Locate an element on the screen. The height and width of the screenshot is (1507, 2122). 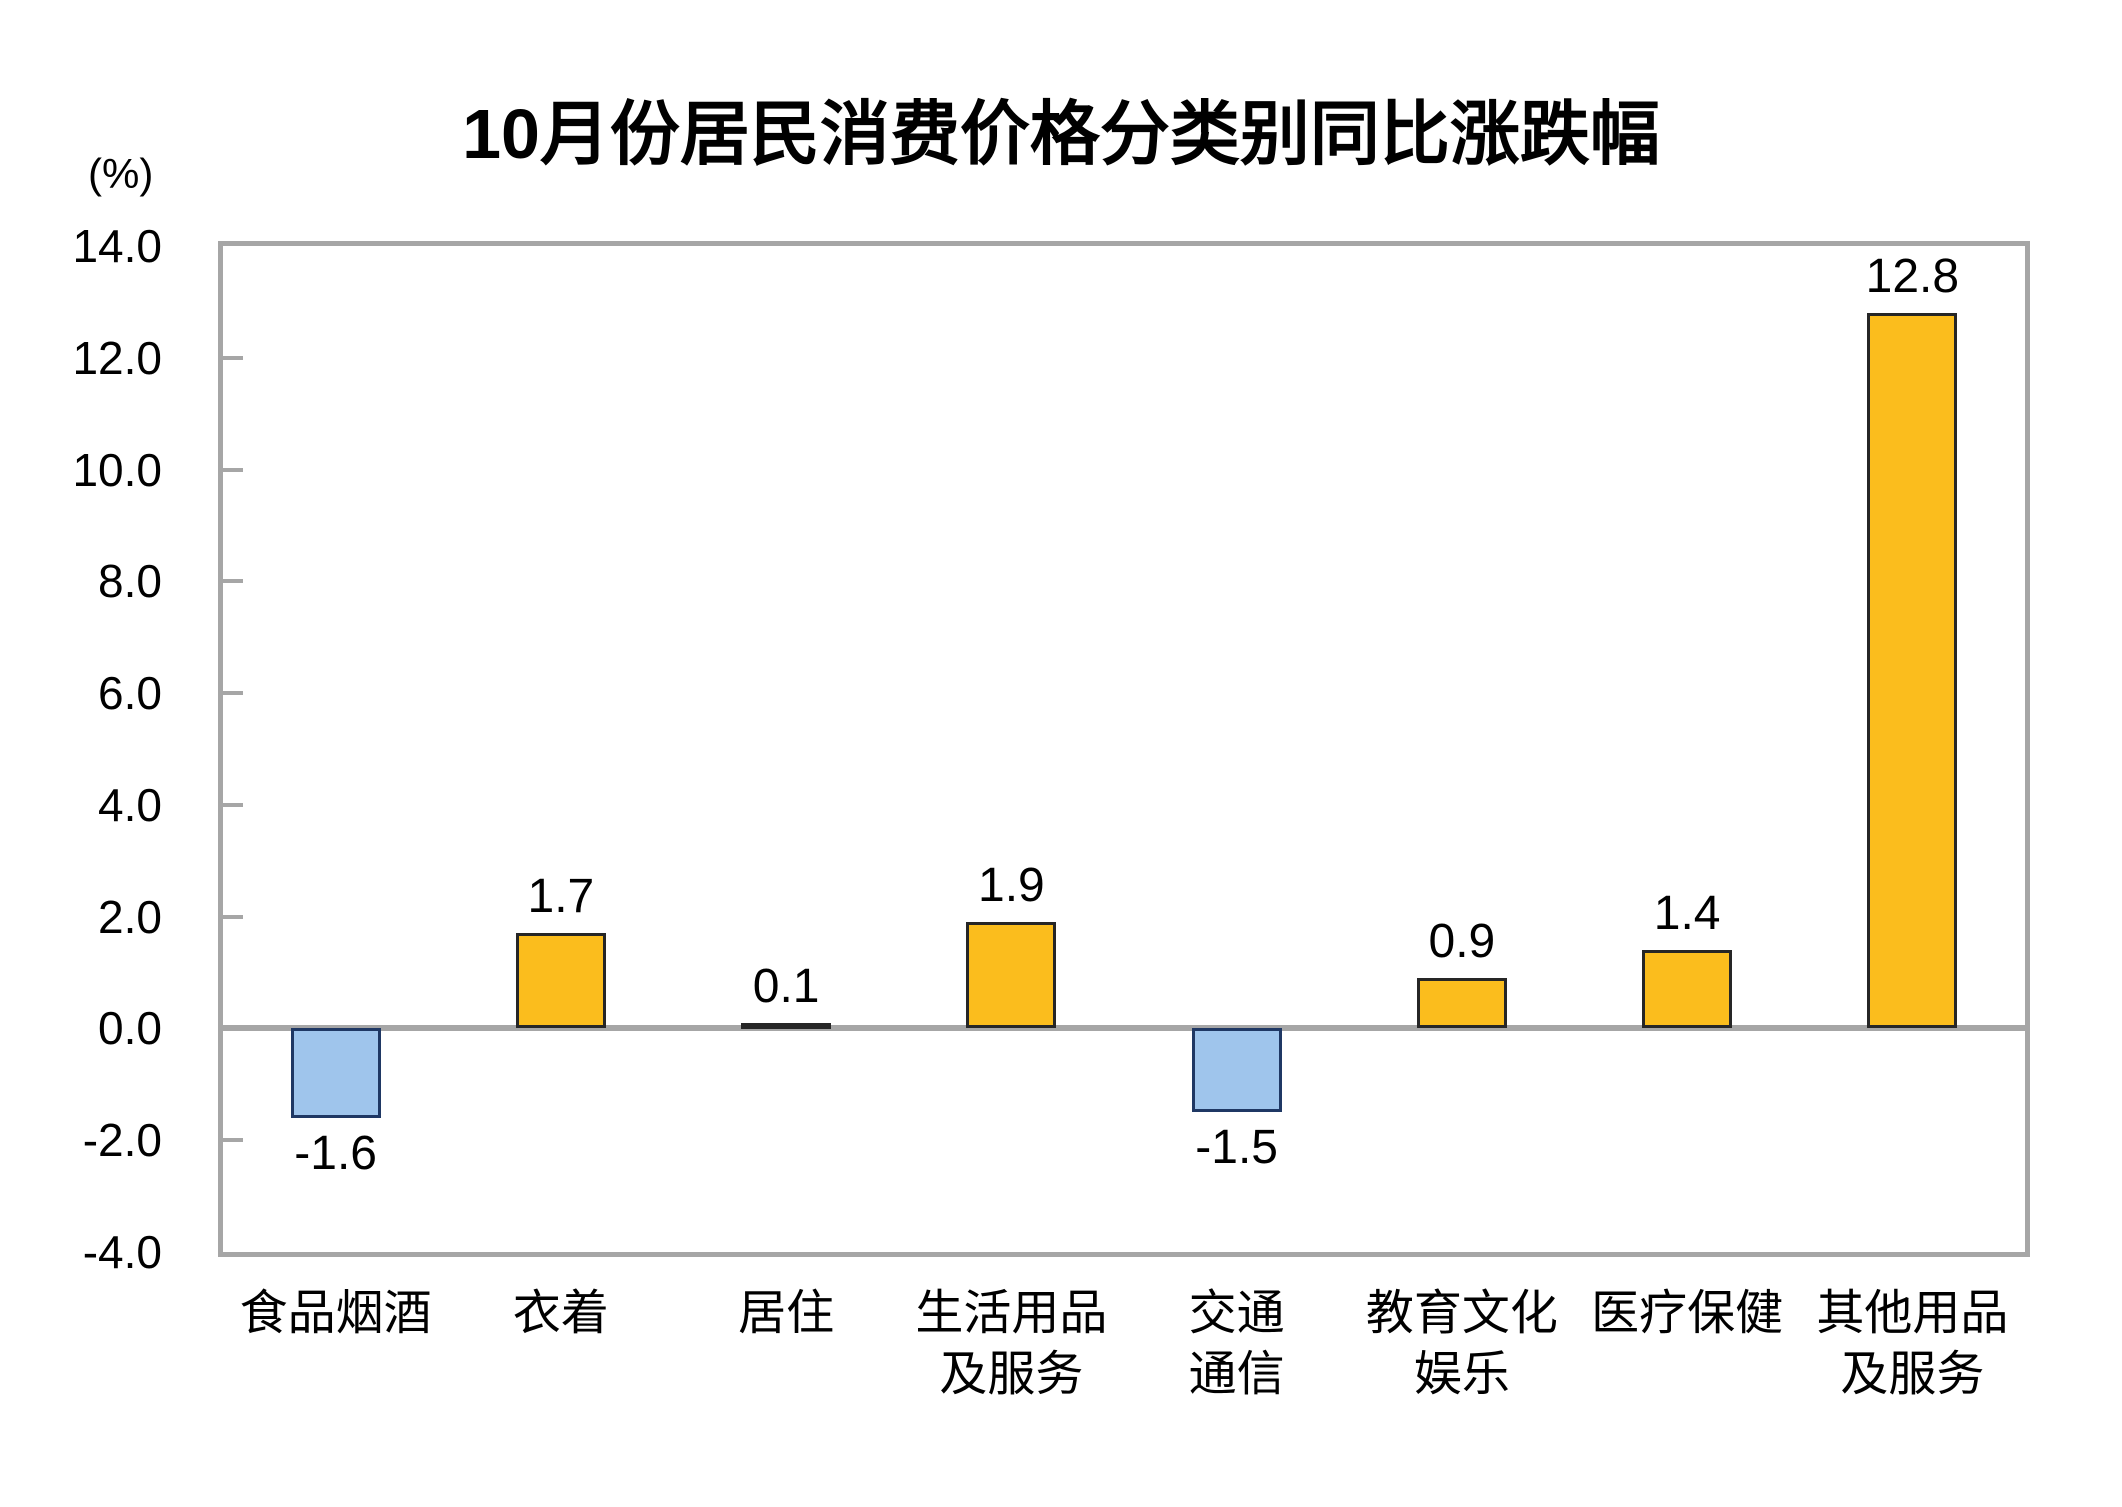
y-axis-tick-label: 8.0 is located at coordinates (130, 581).